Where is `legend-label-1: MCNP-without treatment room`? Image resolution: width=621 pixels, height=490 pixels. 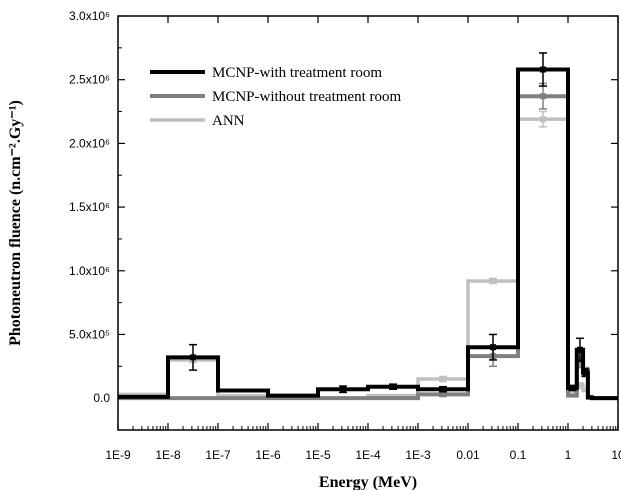 legend-label-1: MCNP-without treatment room is located at coordinates (306, 97).